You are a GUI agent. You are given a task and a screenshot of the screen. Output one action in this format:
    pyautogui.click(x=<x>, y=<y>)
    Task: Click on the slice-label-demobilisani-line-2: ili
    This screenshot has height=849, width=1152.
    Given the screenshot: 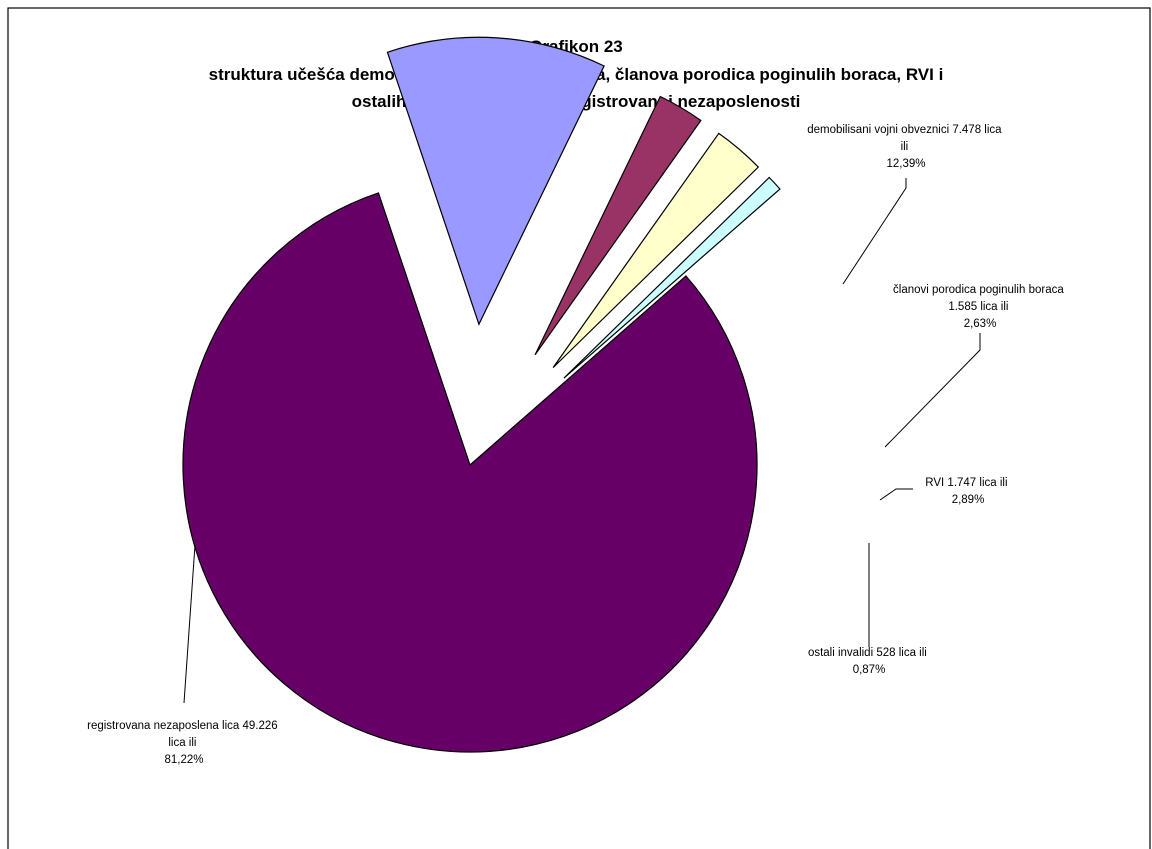 What is the action you would take?
    pyautogui.click(x=905, y=147)
    